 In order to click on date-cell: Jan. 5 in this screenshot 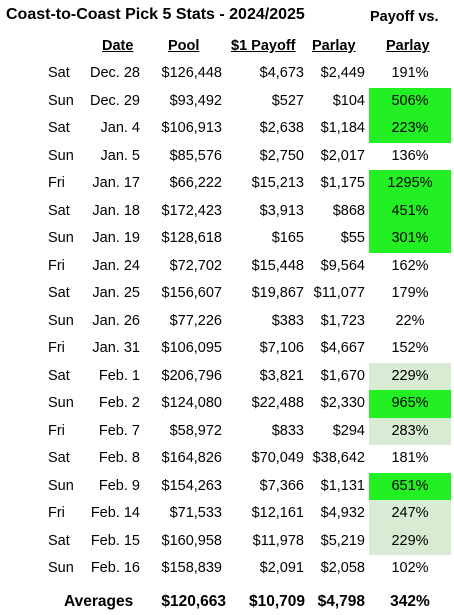, I will do `click(120, 155)`.